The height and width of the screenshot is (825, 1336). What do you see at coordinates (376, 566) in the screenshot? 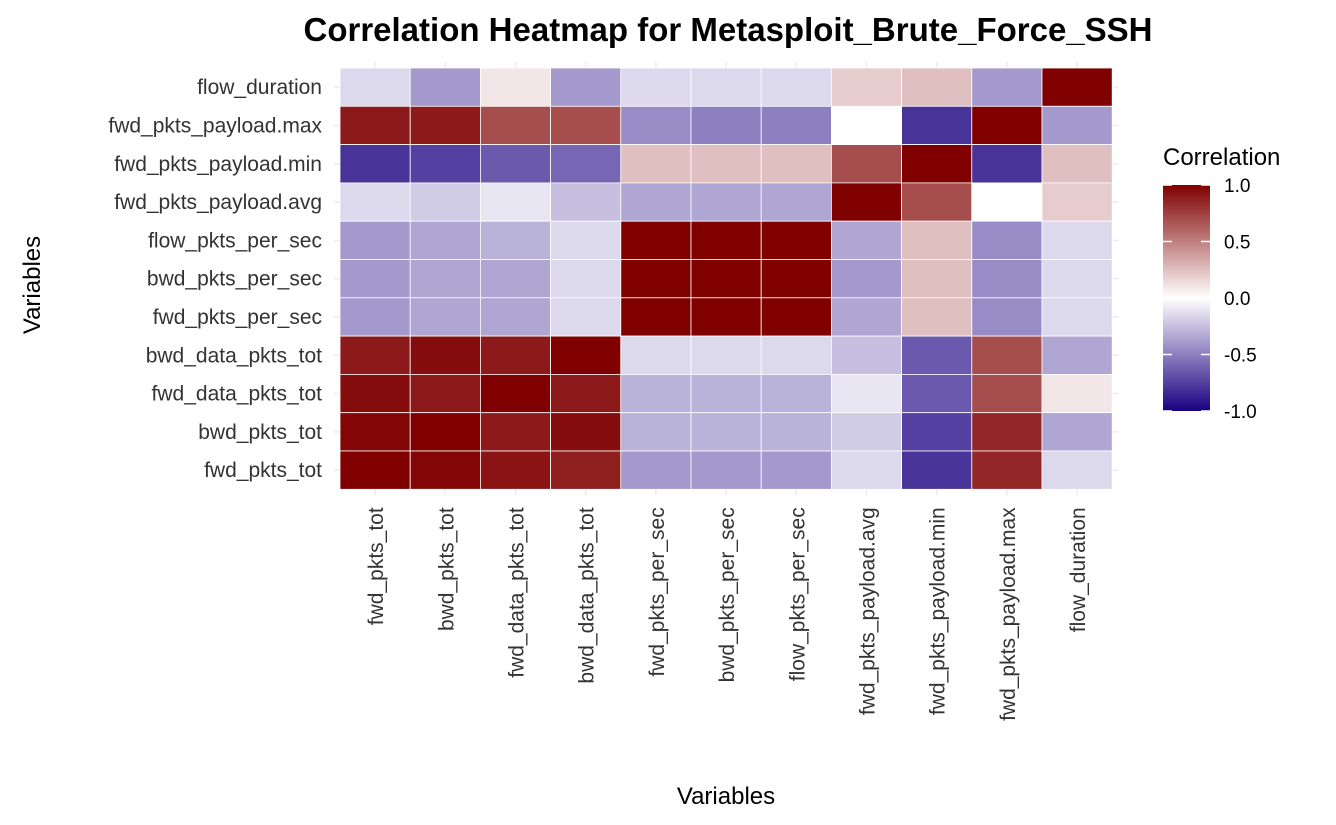
I see `x-tick-label: fwd_pkts_tot` at bounding box center [376, 566].